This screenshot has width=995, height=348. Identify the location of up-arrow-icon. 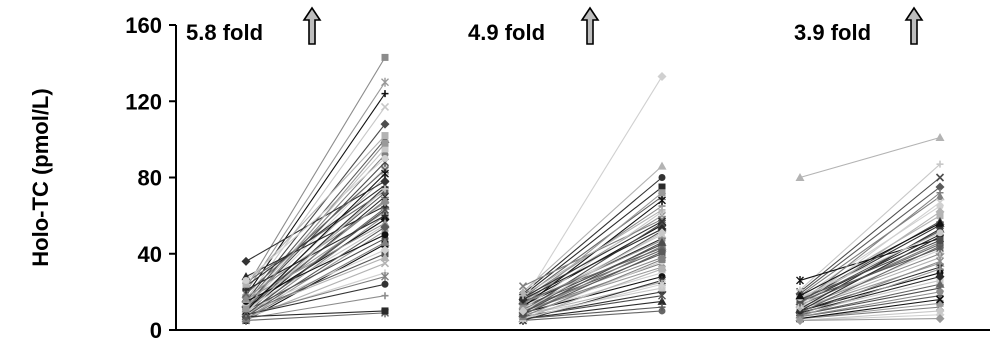
(312, 25).